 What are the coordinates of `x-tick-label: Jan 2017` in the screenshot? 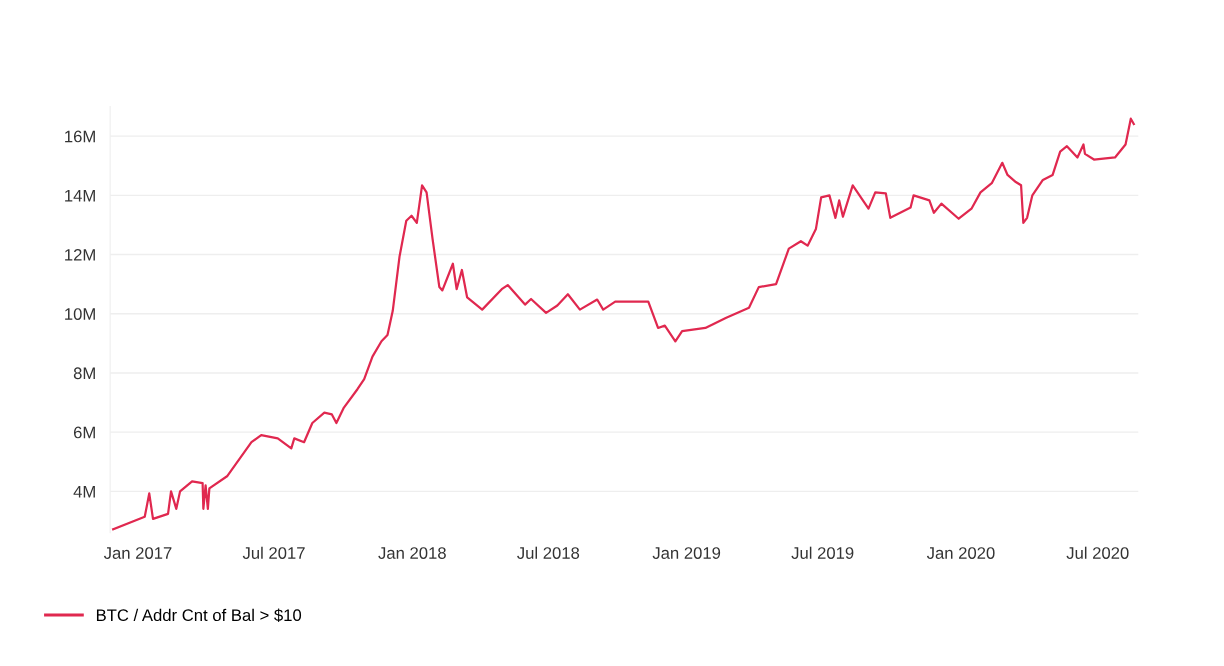 It's located at (137, 553).